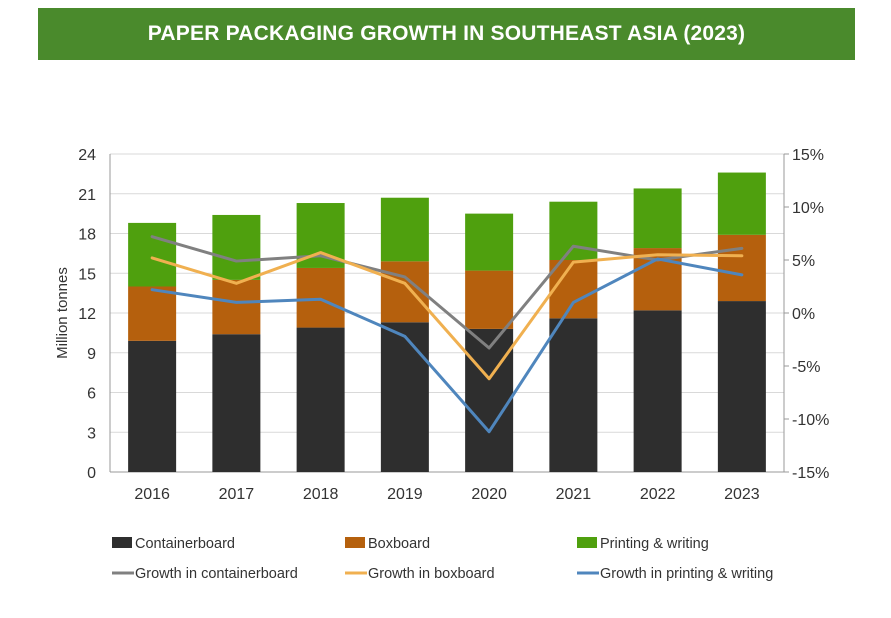 The width and height of the screenshot is (891, 618). Describe the element at coordinates (321, 494) in the screenshot. I see `x-tick-label: 2018` at that location.